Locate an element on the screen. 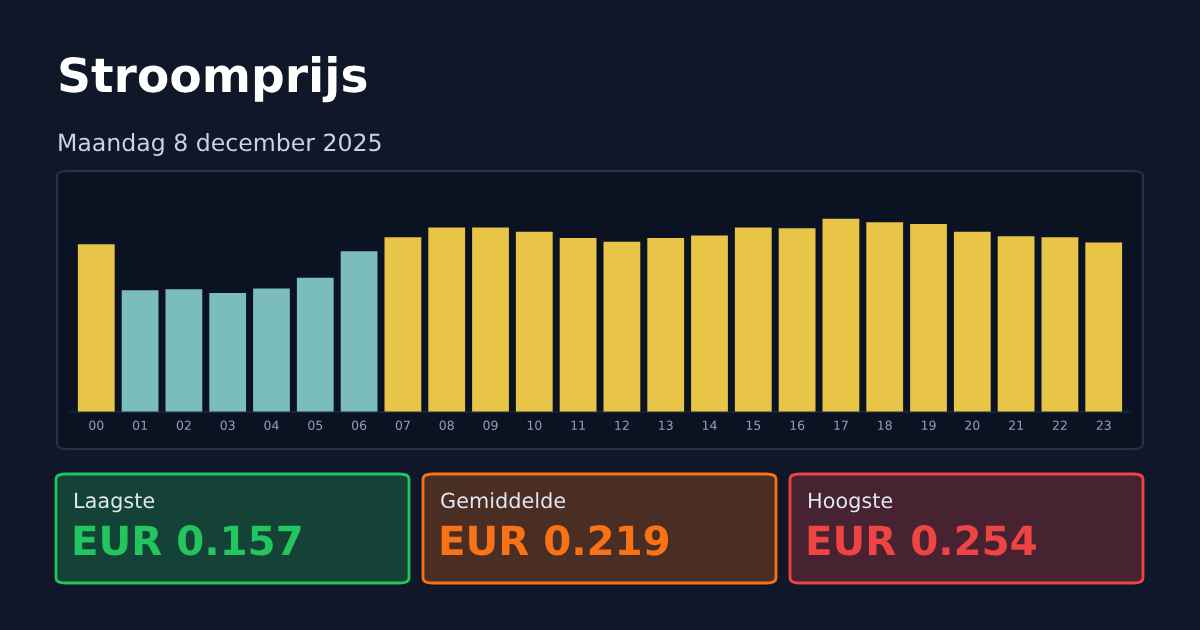  x-tick-label: 14 is located at coordinates (709, 425).